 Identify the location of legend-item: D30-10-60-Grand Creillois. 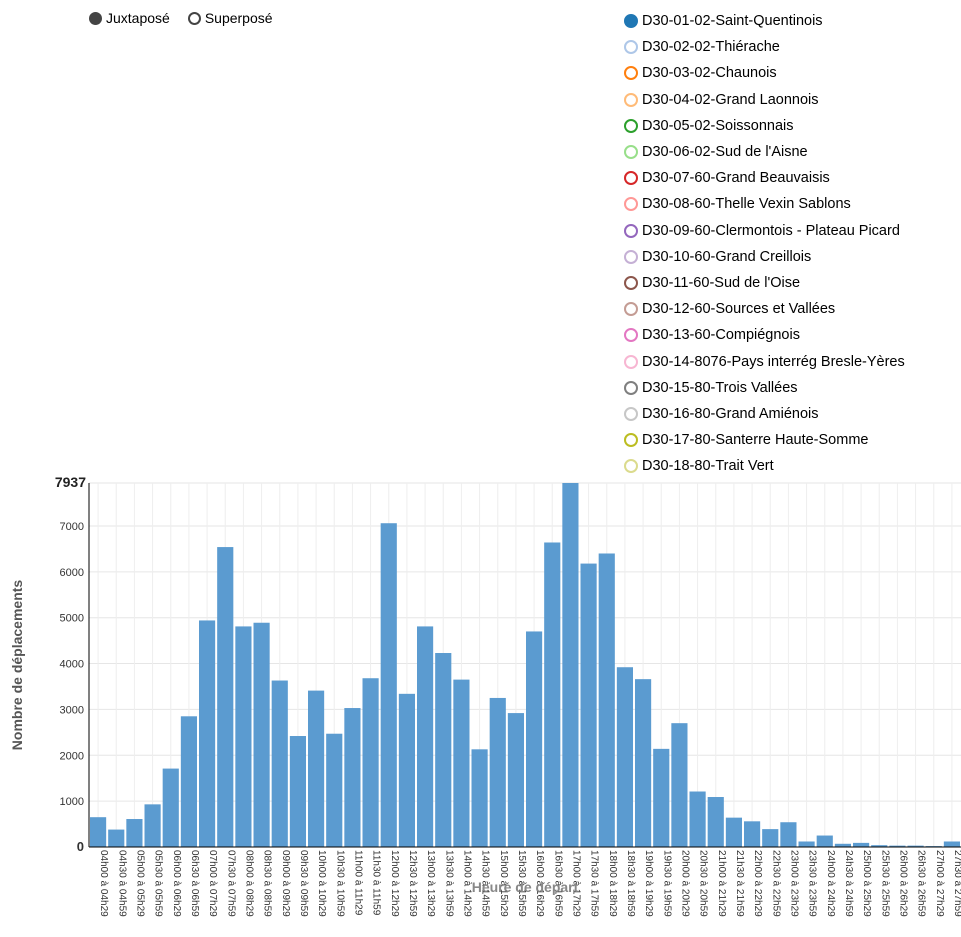
(764, 257).